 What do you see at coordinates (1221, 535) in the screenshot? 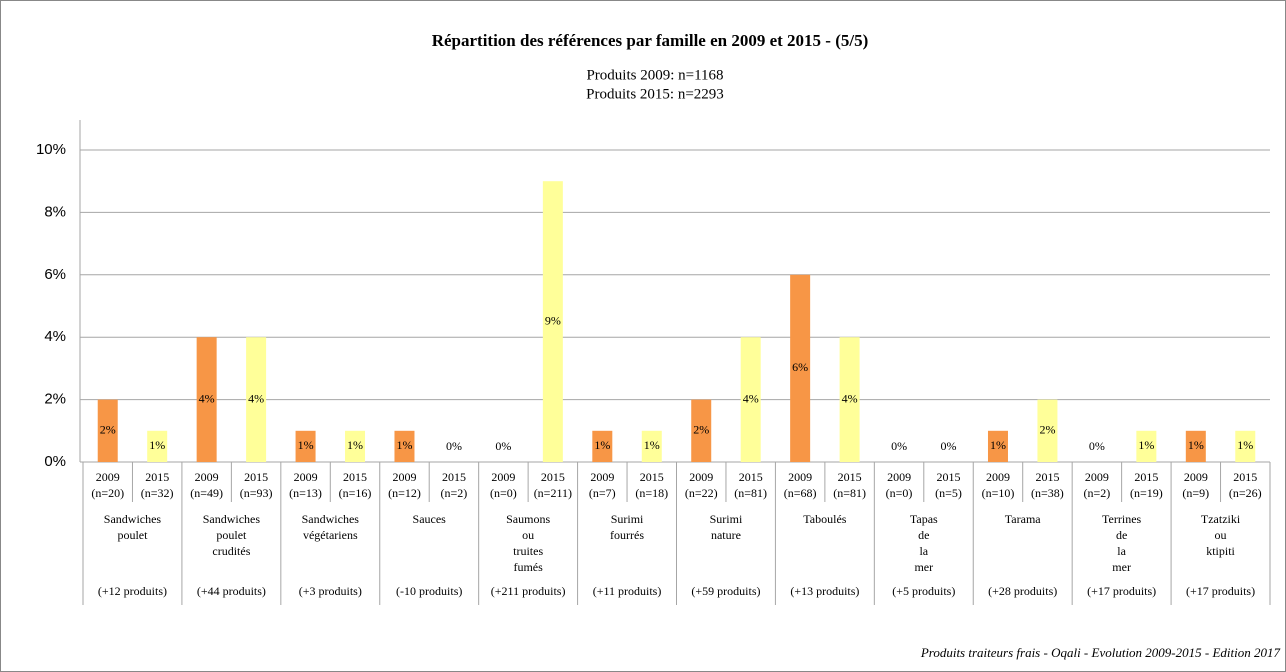
I see `group-name: ou` at bounding box center [1221, 535].